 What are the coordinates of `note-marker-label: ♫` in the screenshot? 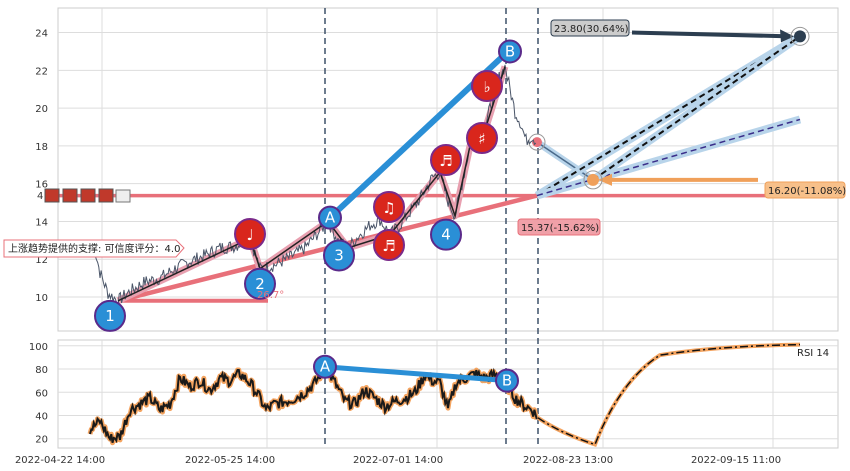 It's located at (388, 208).